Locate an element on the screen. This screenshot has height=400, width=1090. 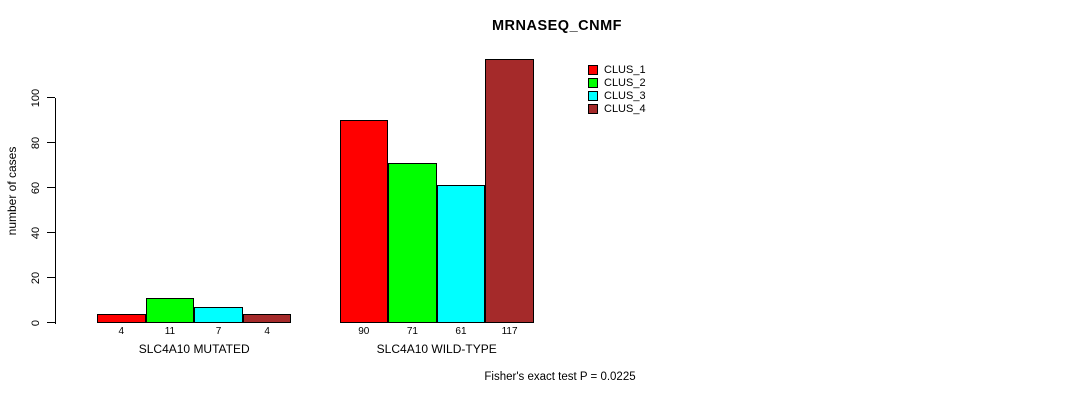
legend-item-clus_1: CLUS_1 is located at coordinates (643, 70).